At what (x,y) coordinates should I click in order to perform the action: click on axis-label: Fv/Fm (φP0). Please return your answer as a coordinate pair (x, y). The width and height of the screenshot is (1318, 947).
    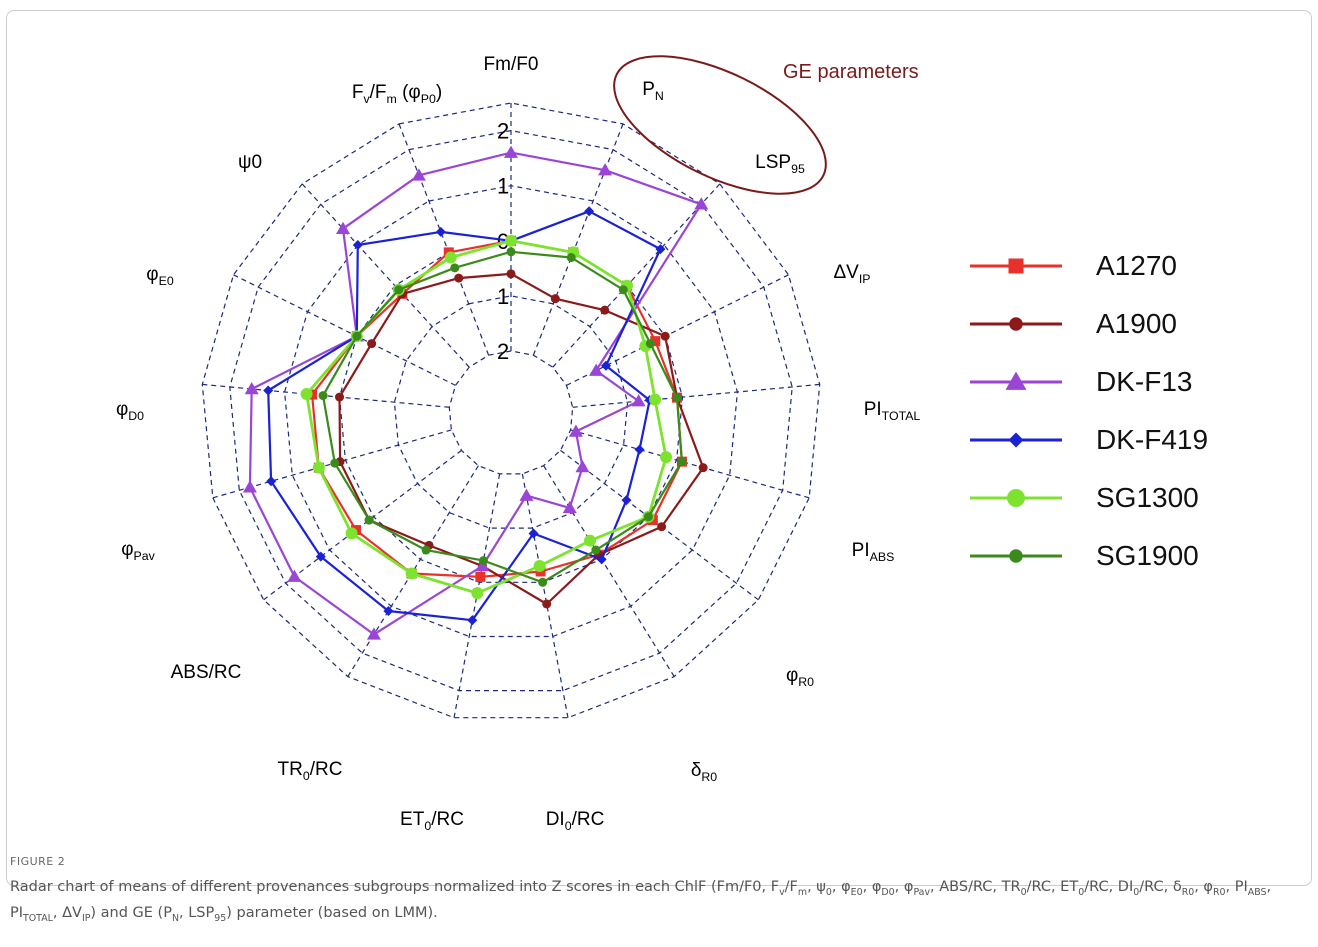
    Looking at the image, I should click on (397, 94).